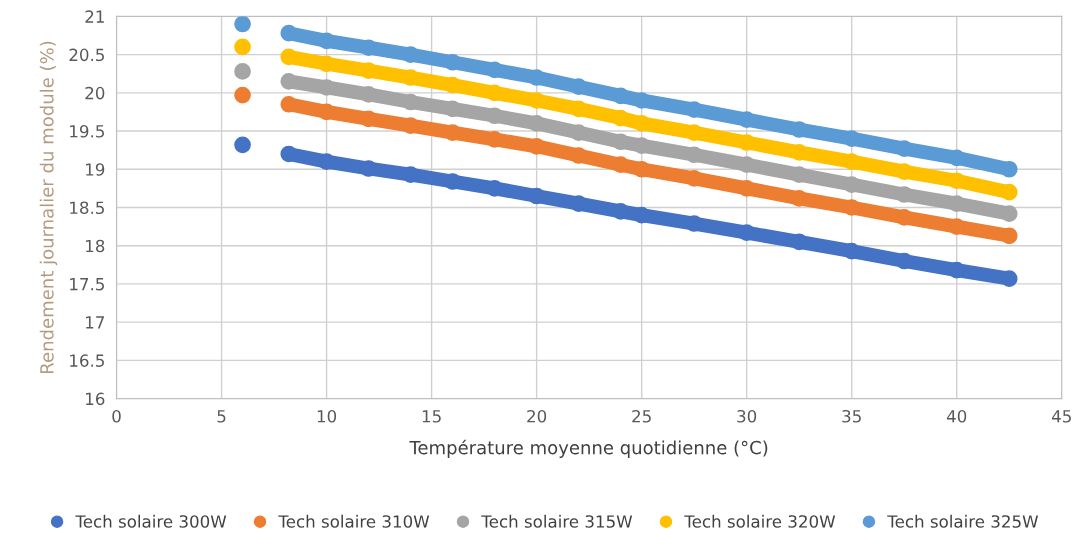 This screenshot has height=546, width=1079. What do you see at coordinates (87, 284) in the screenshot?
I see `y-tick-label: 17.5` at bounding box center [87, 284].